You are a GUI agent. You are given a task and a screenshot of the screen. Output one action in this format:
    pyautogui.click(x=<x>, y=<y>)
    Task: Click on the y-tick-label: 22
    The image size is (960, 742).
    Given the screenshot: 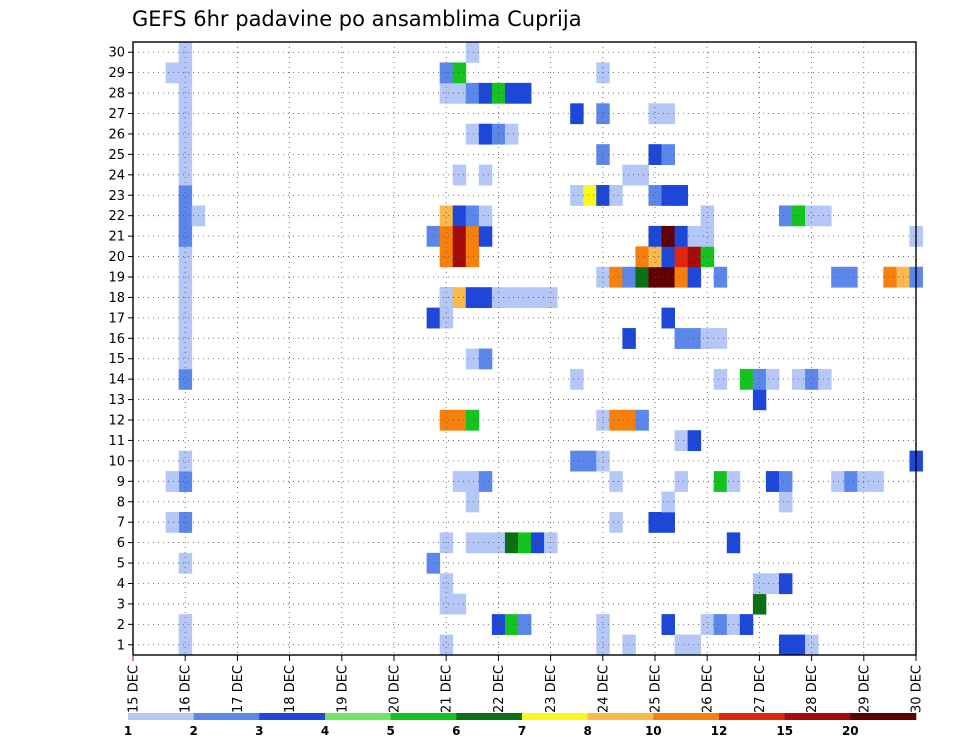 What is the action you would take?
    pyautogui.click(x=116, y=216)
    